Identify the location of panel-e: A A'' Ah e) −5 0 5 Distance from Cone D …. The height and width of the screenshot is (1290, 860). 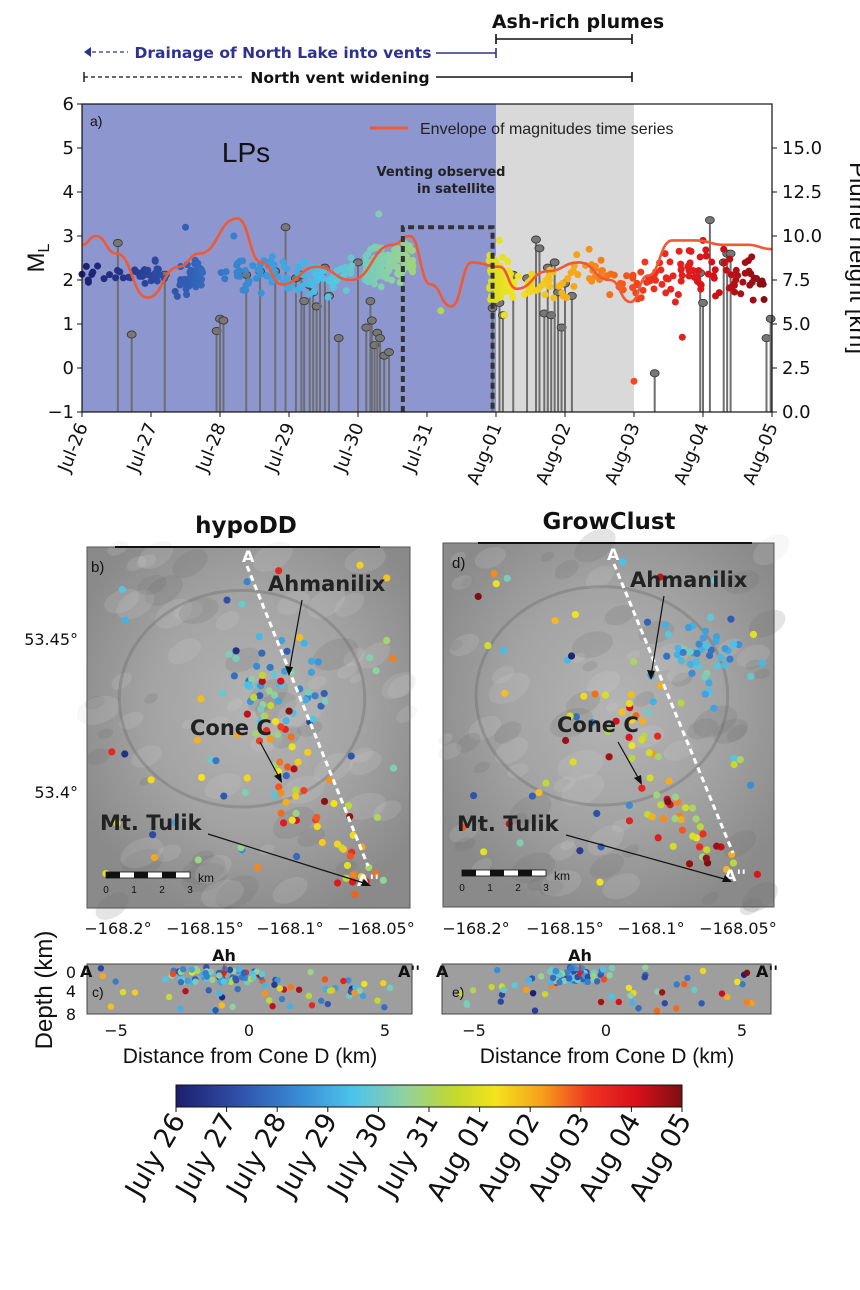
(607, 1007).